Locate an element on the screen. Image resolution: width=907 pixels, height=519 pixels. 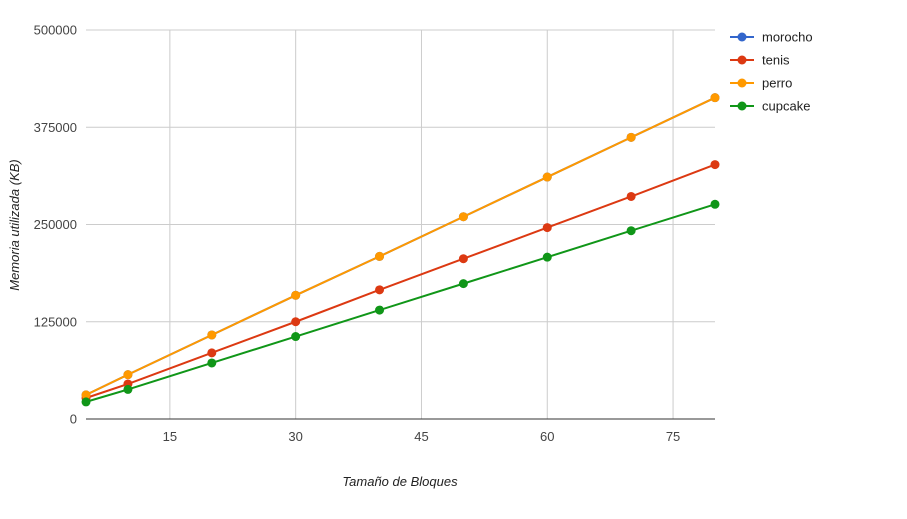
legend-item-perro: perro is located at coordinates (761, 83).